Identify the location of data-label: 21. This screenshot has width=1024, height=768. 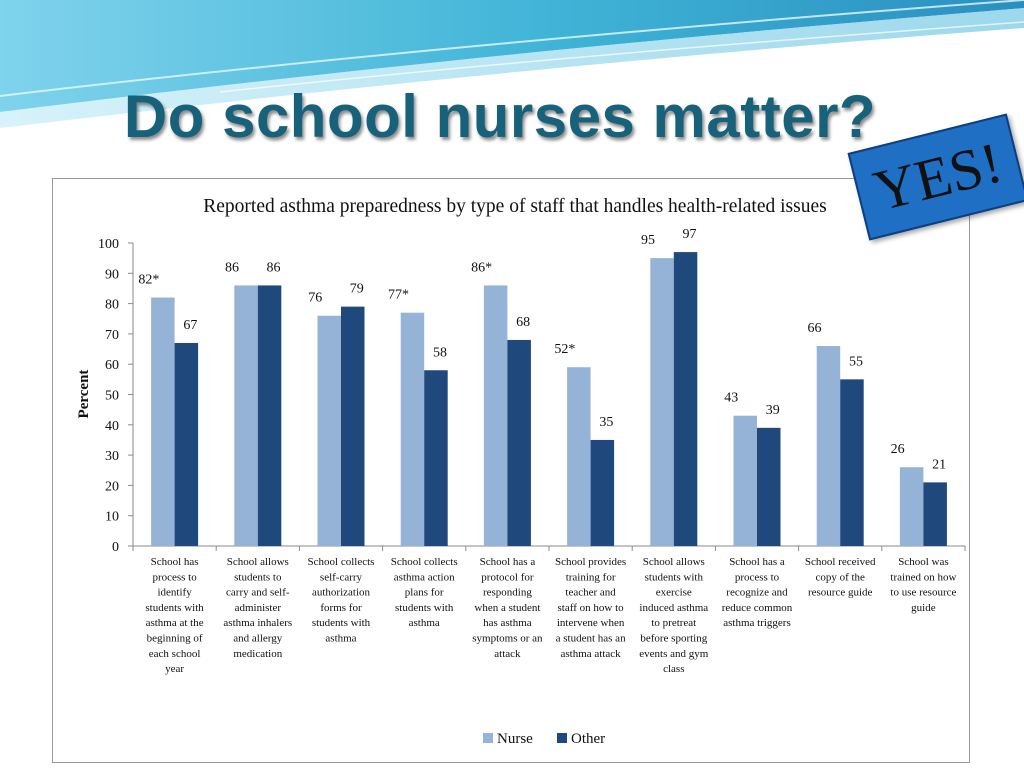
(939, 464).